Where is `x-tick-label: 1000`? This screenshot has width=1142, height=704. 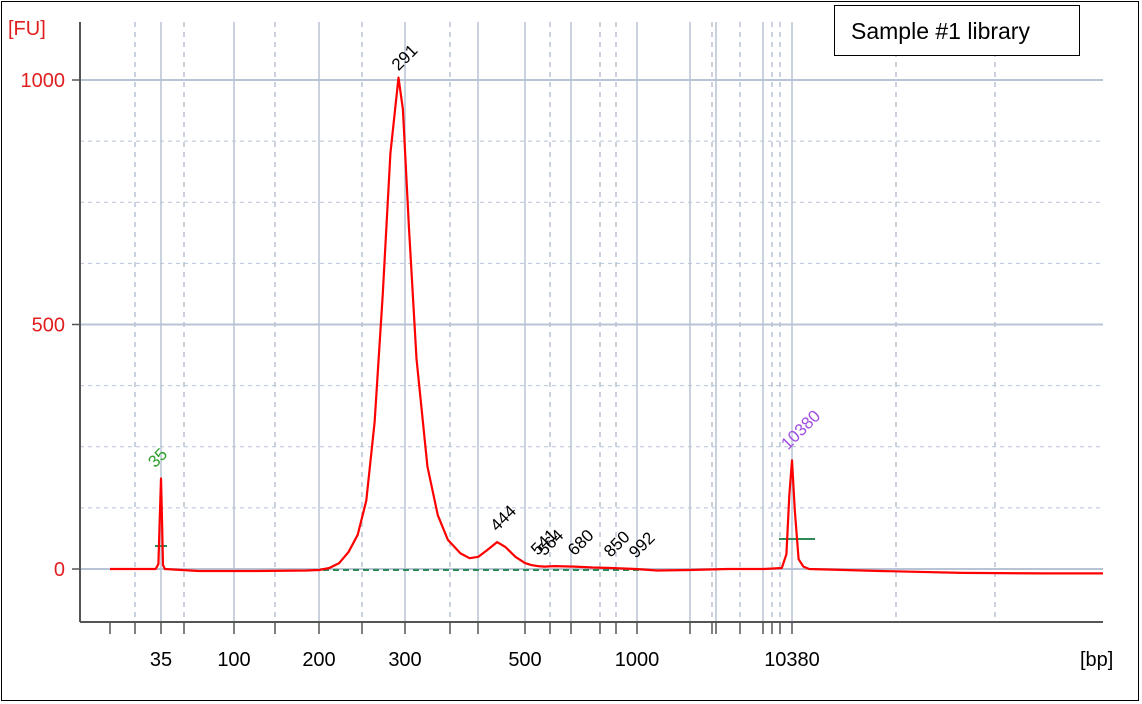
x-tick-label: 1000 is located at coordinates (637, 660).